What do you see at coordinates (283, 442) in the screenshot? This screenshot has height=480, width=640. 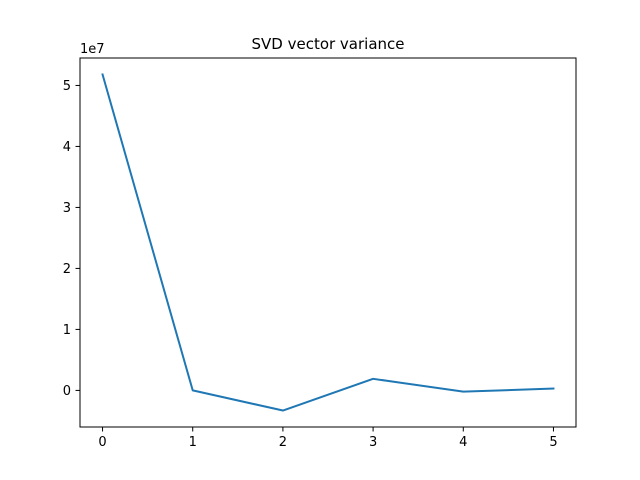 I see `x-tick-label: 2` at bounding box center [283, 442].